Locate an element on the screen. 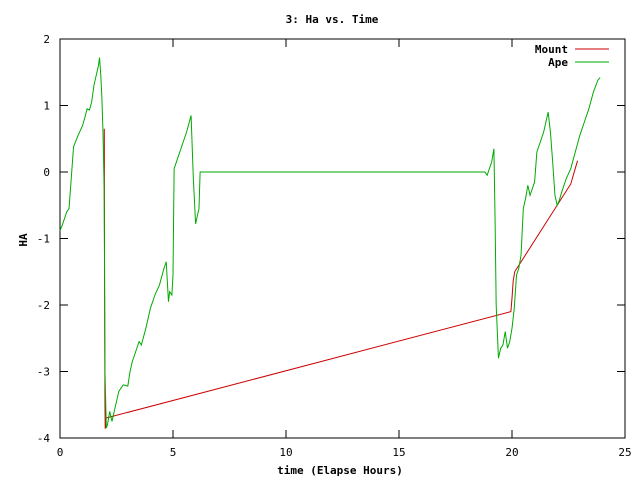  y-tick-label: -4 is located at coordinates (44, 438).